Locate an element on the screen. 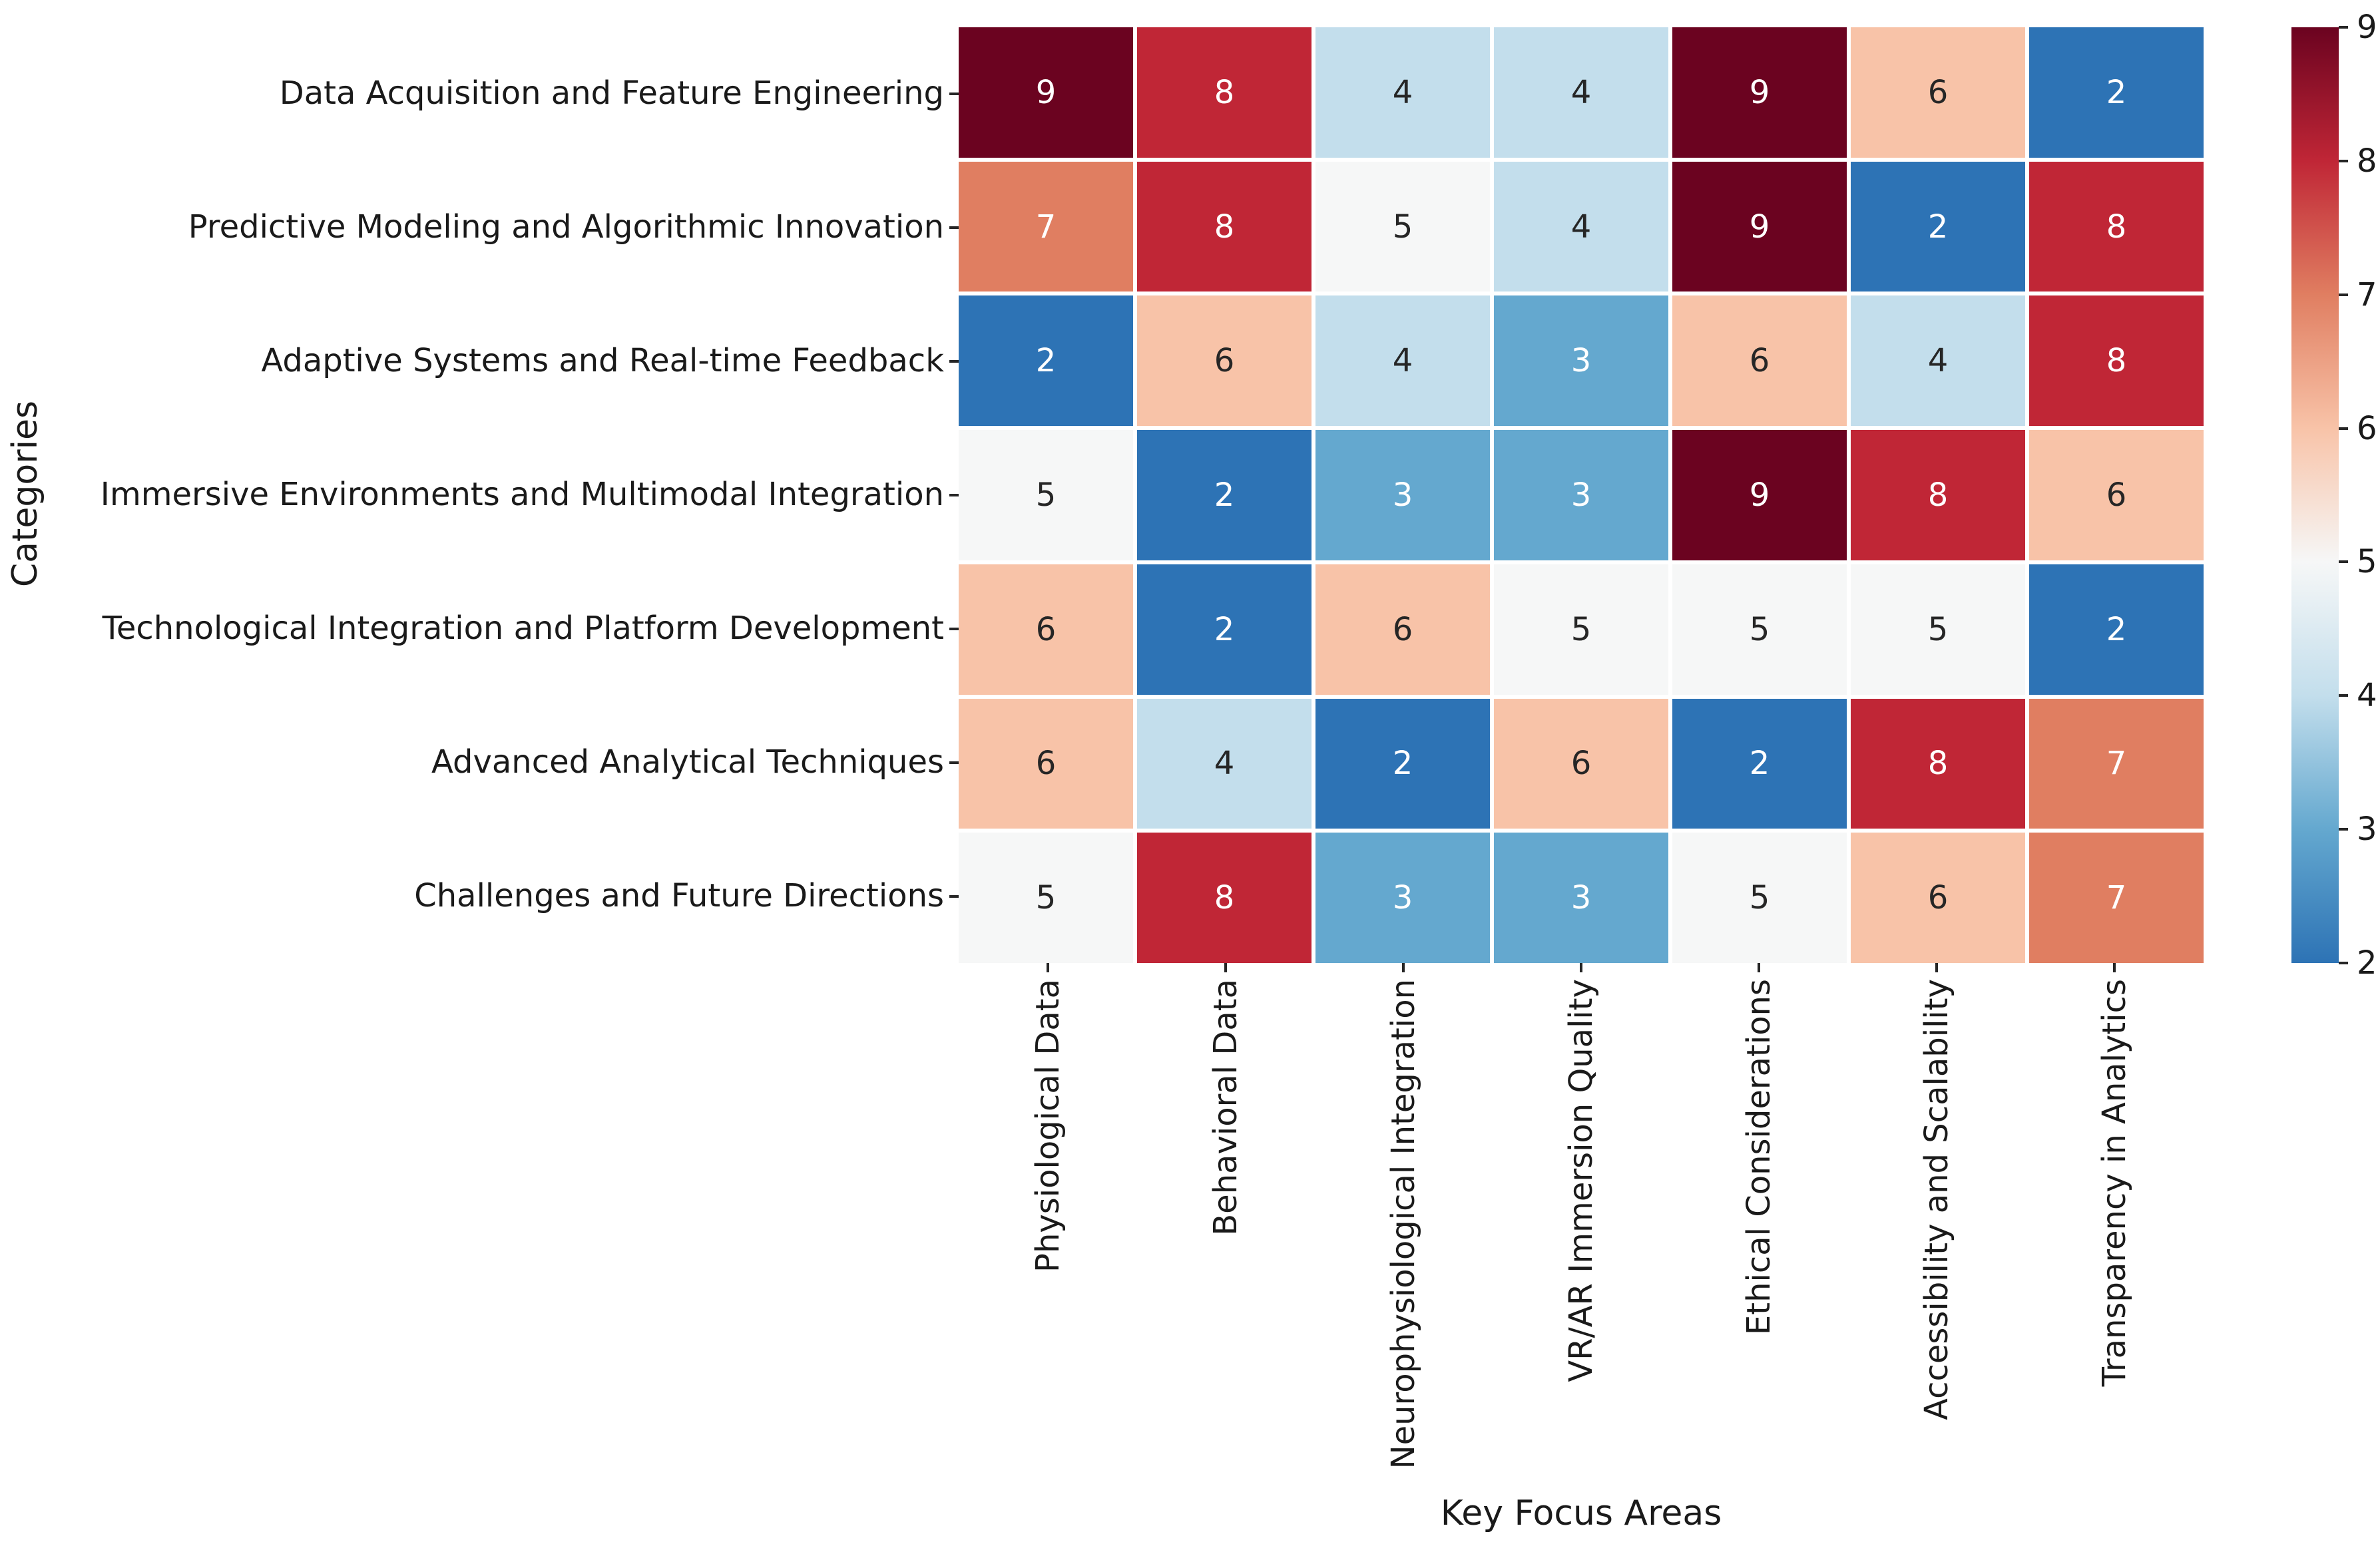  x-tick-label: Behavioral Data is located at coordinates (1225, 1108).